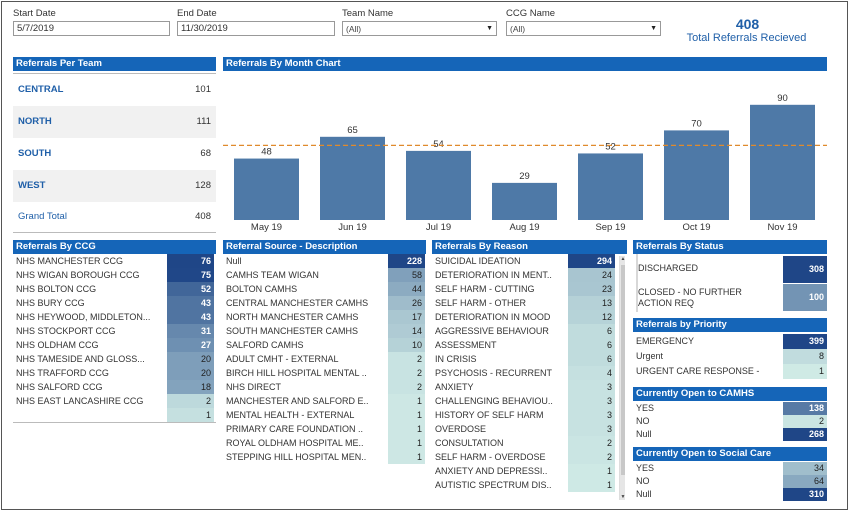 The image size is (850, 512). What do you see at coordinates (324, 289) in the screenshot?
I see `table-row: BOLTON CAMHS 44` at bounding box center [324, 289].